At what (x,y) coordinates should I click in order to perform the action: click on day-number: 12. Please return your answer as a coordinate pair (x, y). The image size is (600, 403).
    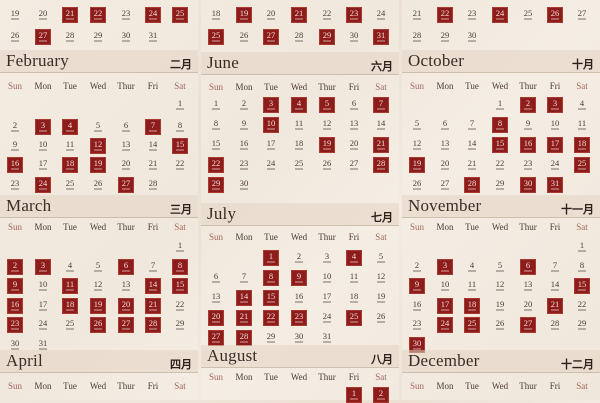
    Looking at the image, I should click on (417, 143).